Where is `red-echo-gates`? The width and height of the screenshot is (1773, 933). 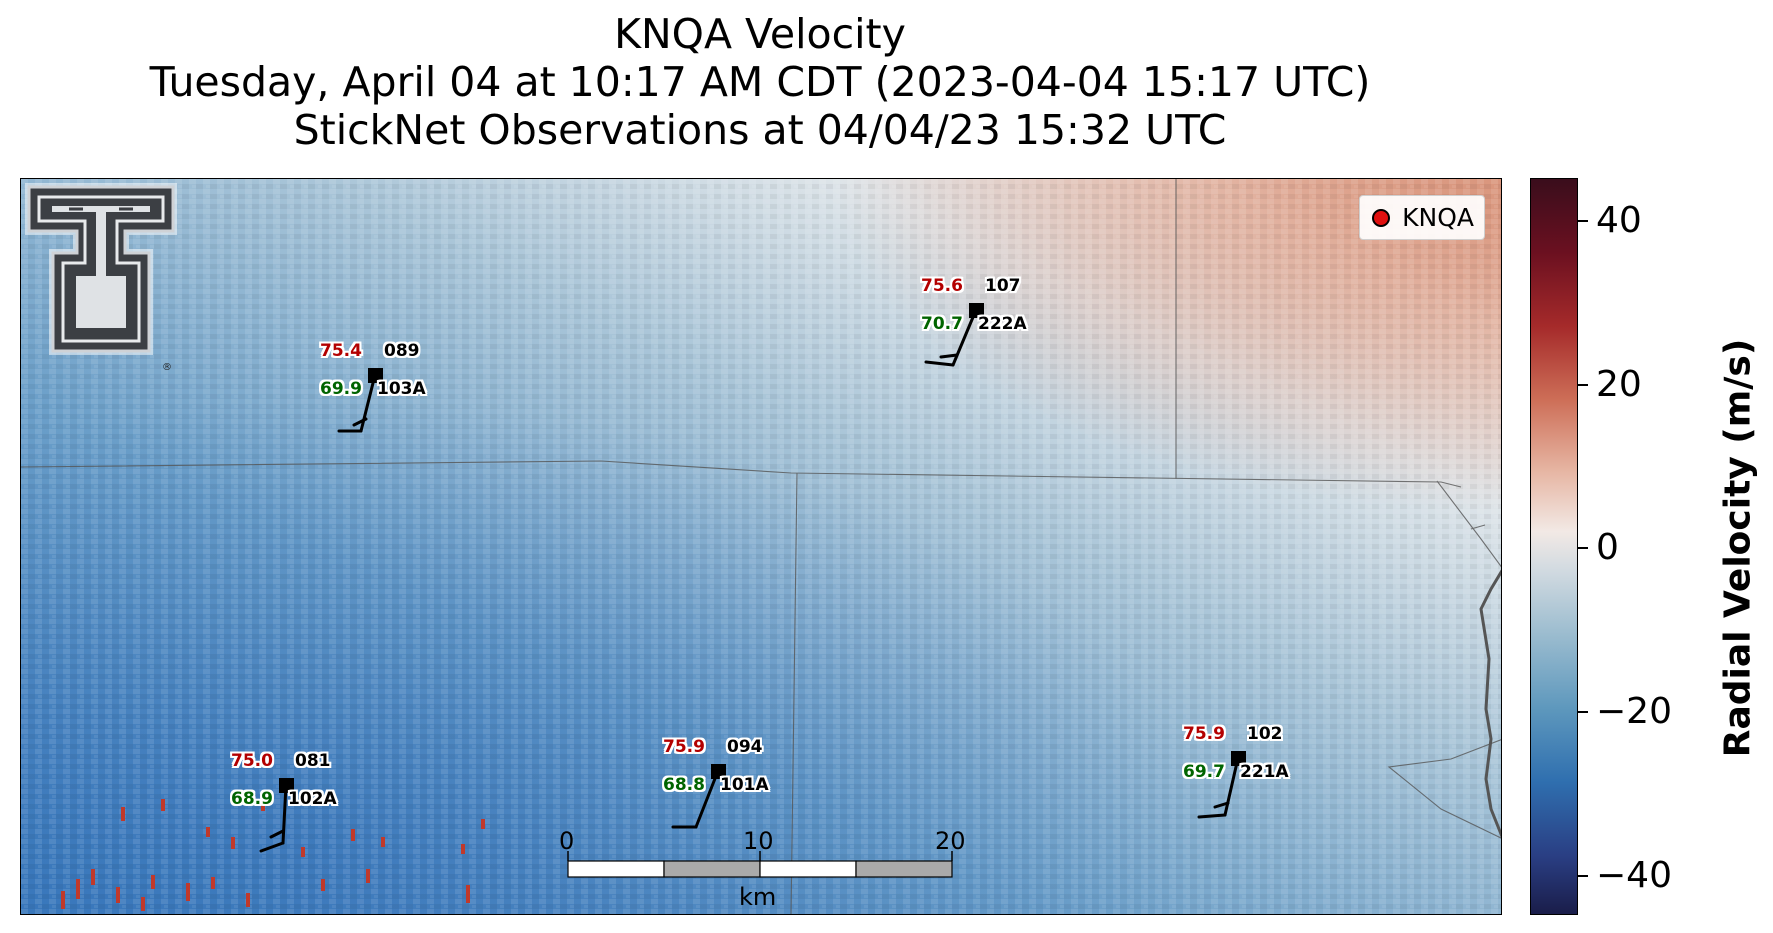 red-echo-gates is located at coordinates (273, 853).